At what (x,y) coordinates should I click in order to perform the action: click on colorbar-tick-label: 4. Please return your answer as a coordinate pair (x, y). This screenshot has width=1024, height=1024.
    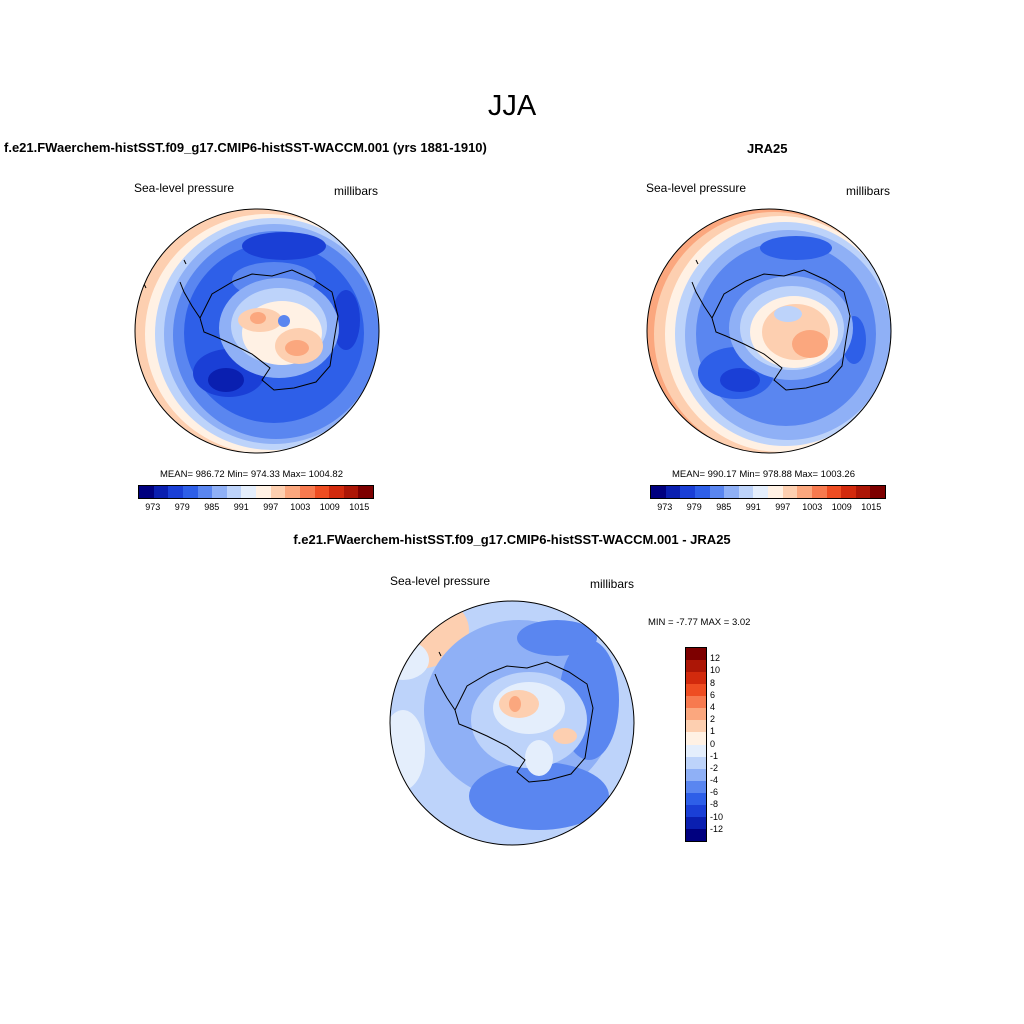
    Looking at the image, I should click on (713, 706).